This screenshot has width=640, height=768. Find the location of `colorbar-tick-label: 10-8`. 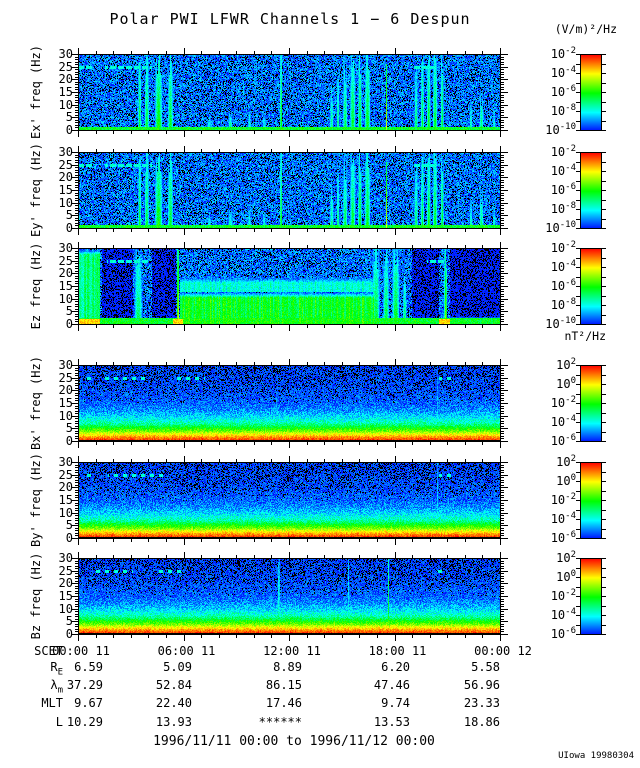

colorbar-tick-label: 10-8 is located at coordinates (526, 208).